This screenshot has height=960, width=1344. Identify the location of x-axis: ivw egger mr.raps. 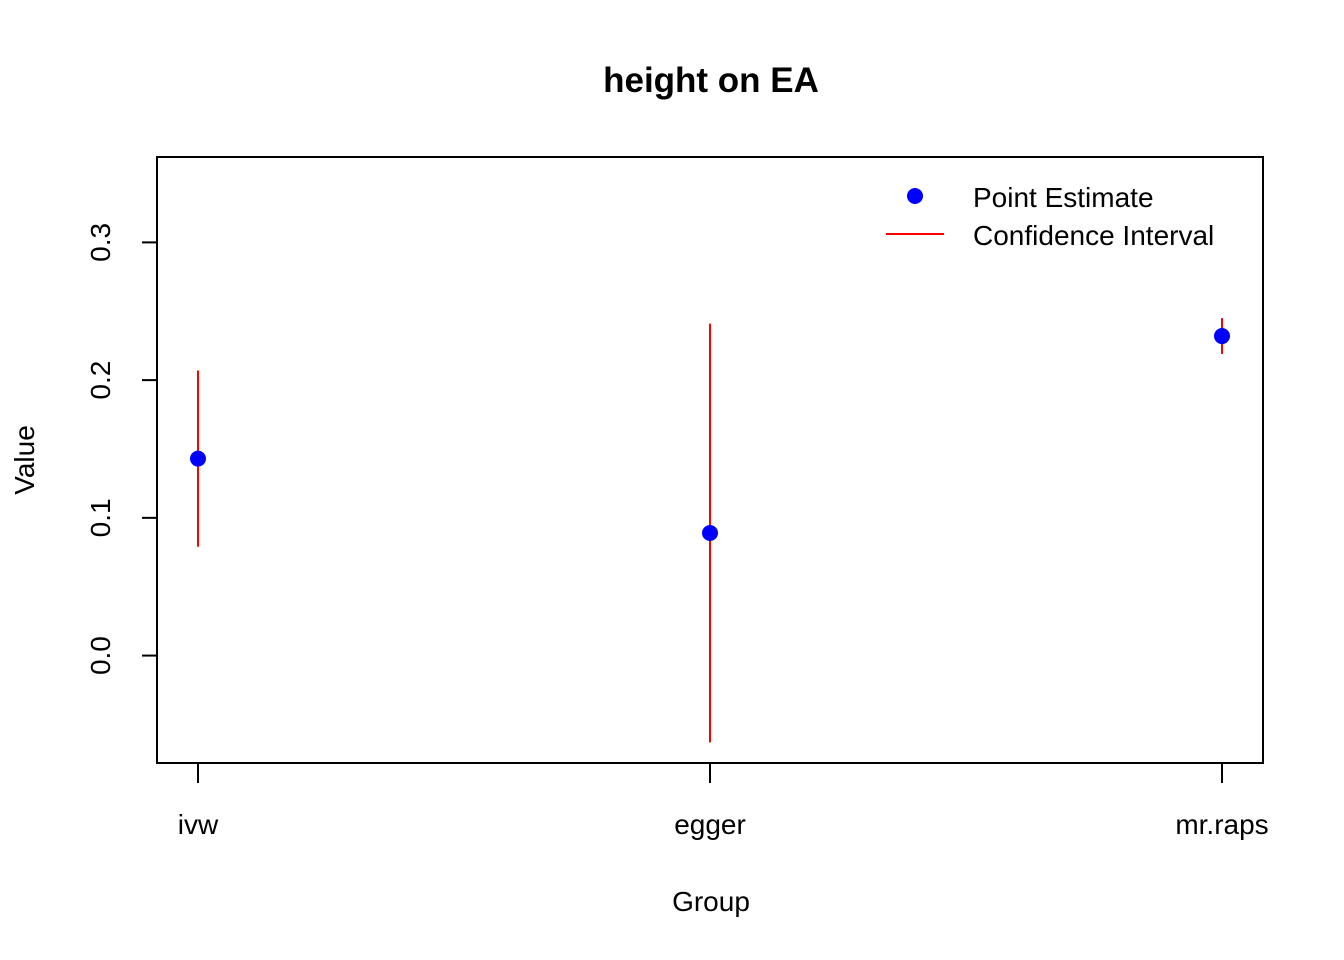
(723, 801).